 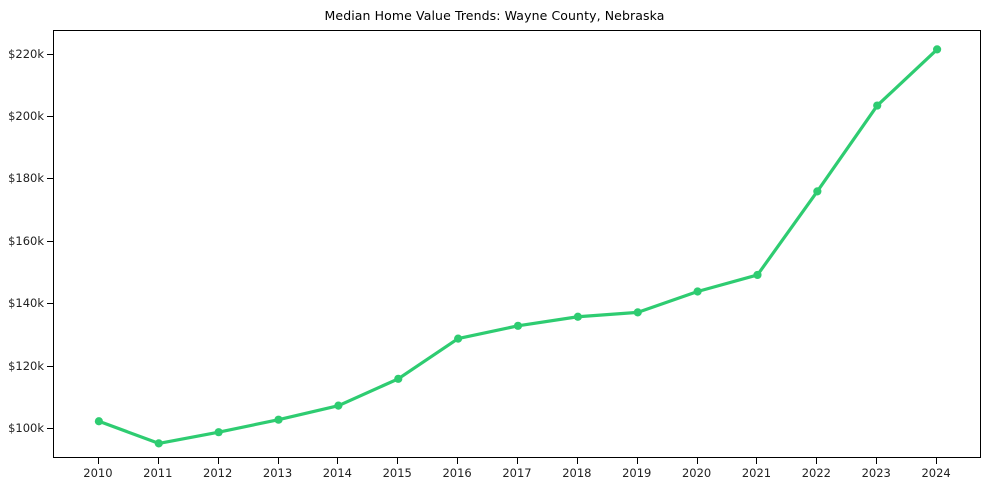 I want to click on y-axis-tick-label: $100k, so click(x=26, y=428).